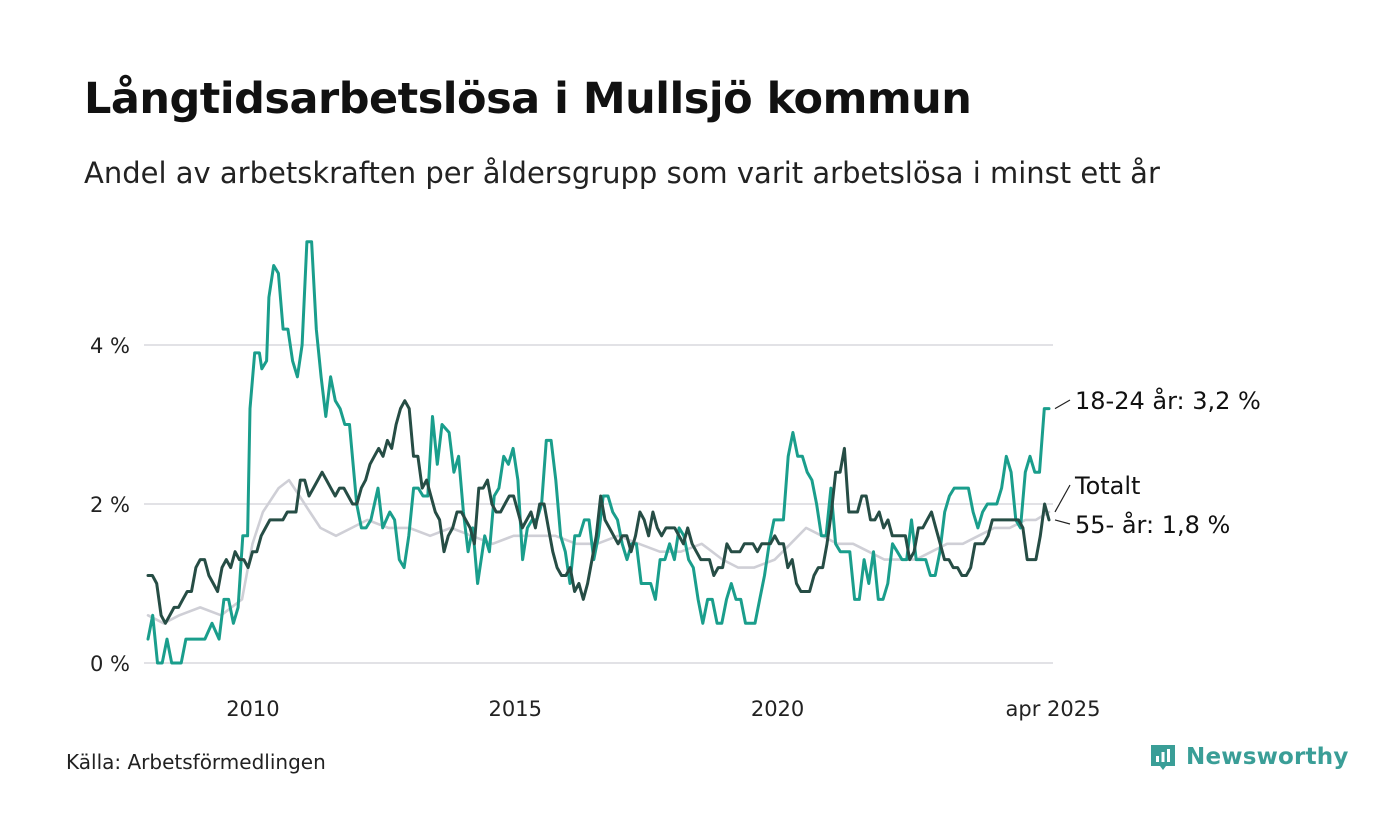  What do you see at coordinates (663, 709) in the screenshot?
I see `x-axis-ticks: 2010 2015 2020 apr 2025` at bounding box center [663, 709].